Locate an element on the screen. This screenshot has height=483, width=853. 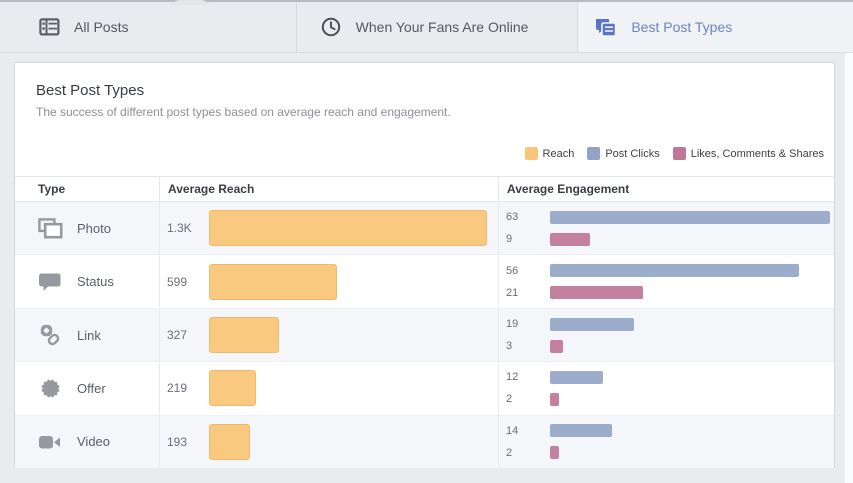
reach-swatch is located at coordinates (531, 153).